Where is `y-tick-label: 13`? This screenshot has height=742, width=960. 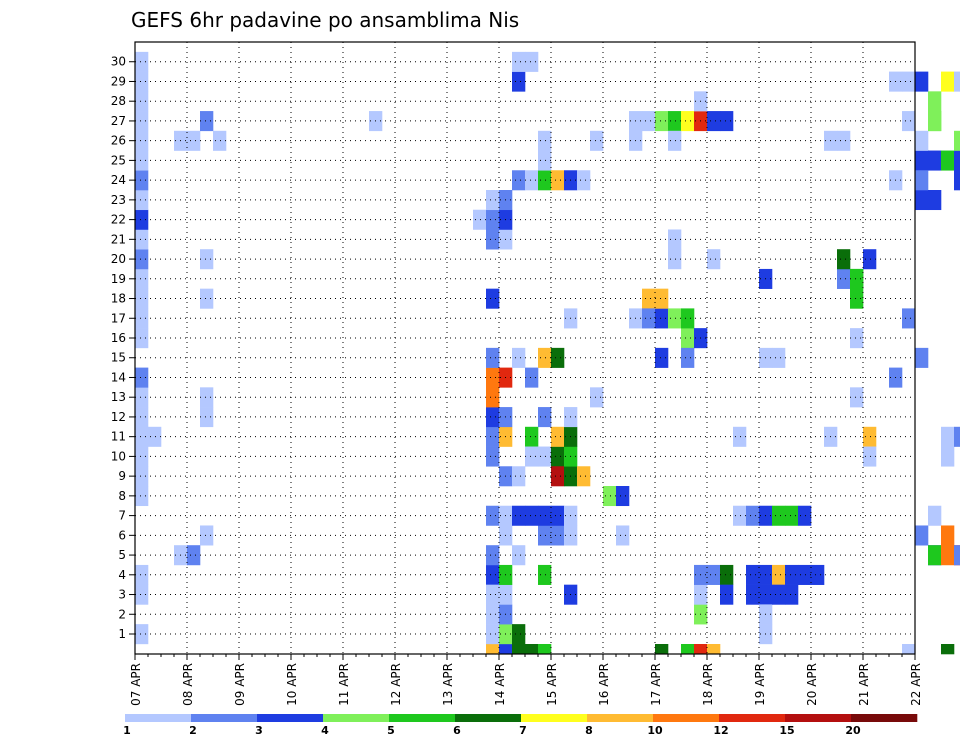 y-tick-label: 13 is located at coordinates (118, 397).